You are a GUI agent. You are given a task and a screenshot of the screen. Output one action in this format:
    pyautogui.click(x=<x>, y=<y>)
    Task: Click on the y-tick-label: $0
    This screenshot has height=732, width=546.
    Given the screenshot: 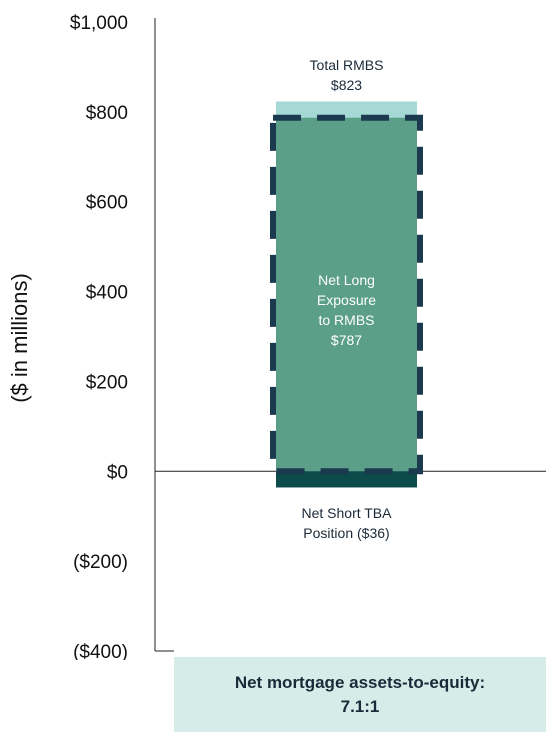 What is the action you would take?
    pyautogui.click(x=117, y=472)
    